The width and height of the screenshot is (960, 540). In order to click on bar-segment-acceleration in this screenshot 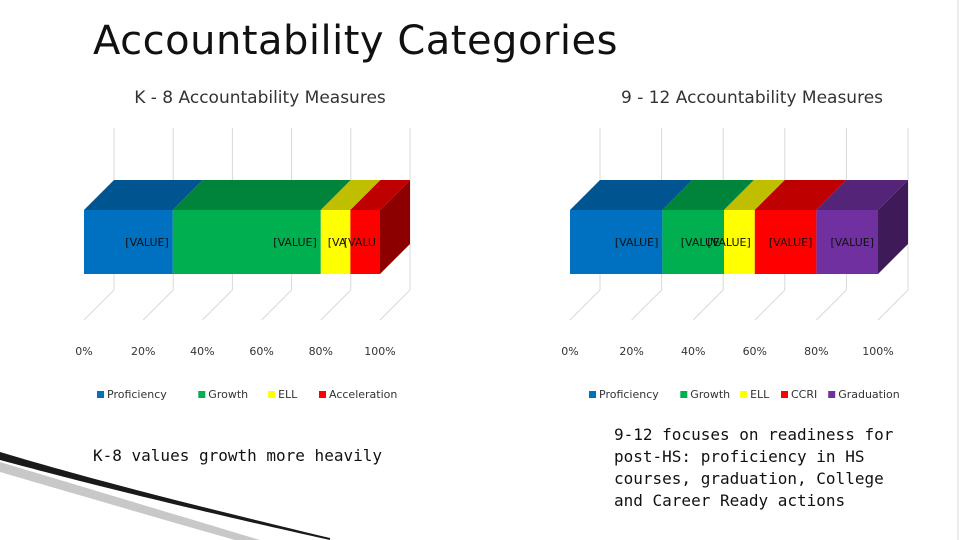, I will do `click(365, 242)`.